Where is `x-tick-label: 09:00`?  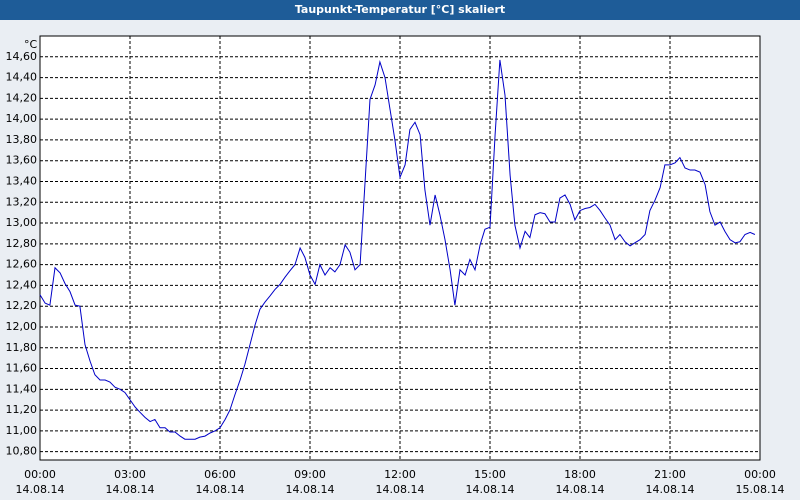 x-tick-label: 09:00 is located at coordinates (310, 474).